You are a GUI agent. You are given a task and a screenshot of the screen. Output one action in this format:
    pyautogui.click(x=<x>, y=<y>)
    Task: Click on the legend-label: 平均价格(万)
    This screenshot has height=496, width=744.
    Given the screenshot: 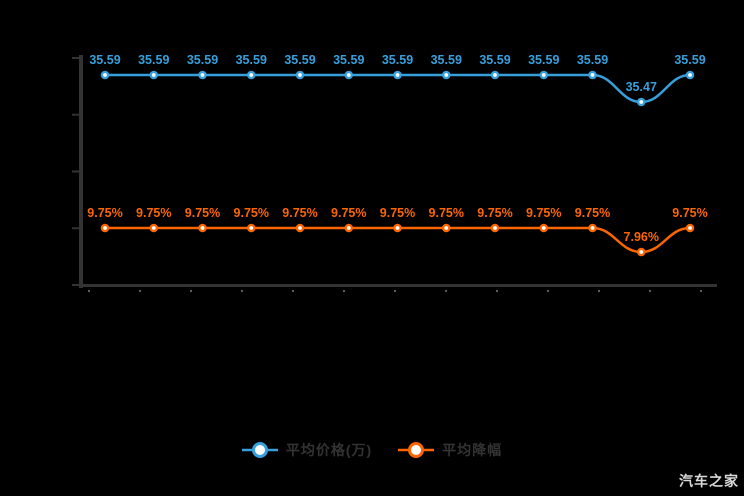 What is the action you would take?
    pyautogui.click(x=329, y=450)
    